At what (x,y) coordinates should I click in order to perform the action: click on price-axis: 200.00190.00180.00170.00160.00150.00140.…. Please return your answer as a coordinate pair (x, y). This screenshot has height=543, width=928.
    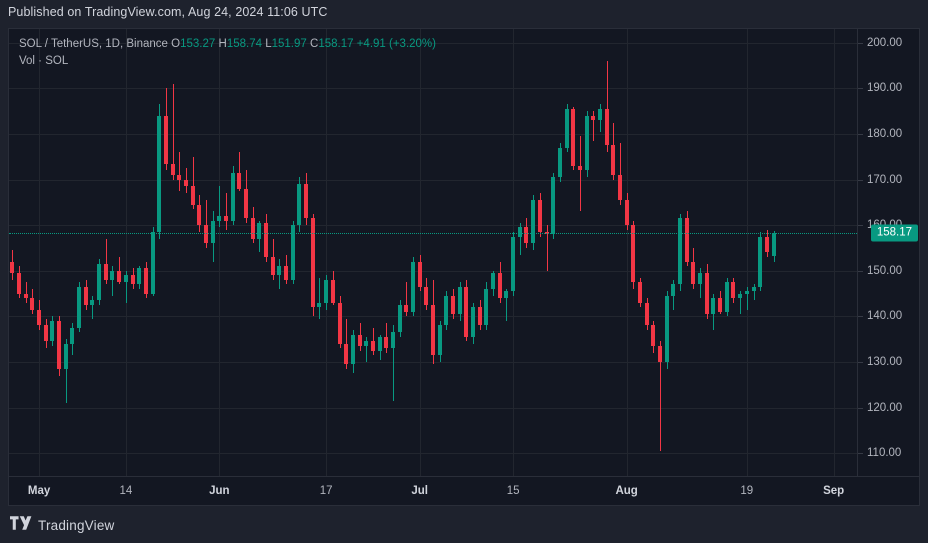
    Looking at the image, I should click on (888, 252).